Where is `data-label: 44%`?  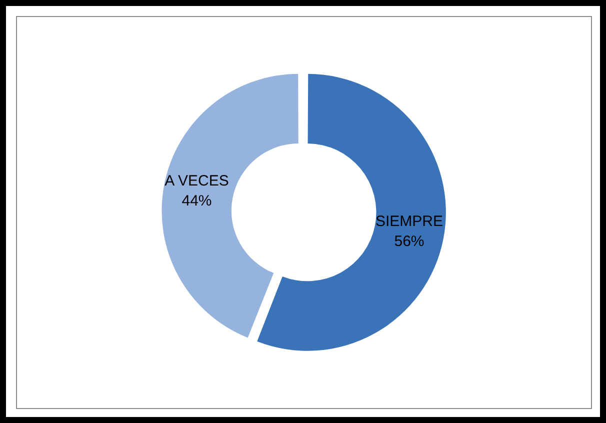 data-label: 44% is located at coordinates (197, 201).